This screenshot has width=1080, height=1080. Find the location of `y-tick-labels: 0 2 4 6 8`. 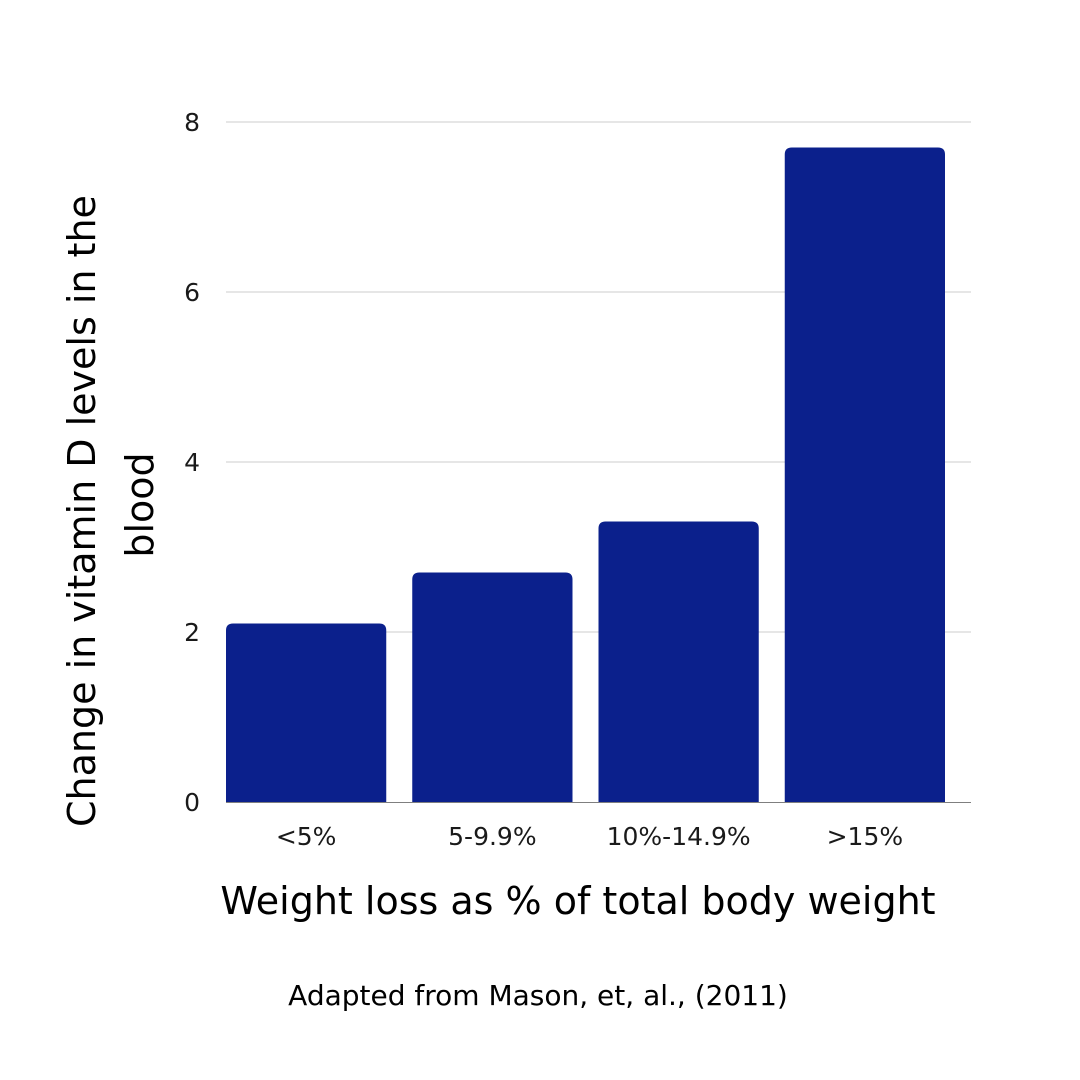

y-tick-labels: 0 2 4 6 8 is located at coordinates (192, 462).